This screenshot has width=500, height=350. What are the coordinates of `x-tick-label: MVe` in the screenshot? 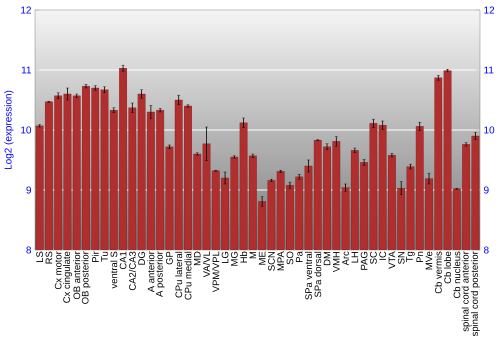 It's located at (429, 261).